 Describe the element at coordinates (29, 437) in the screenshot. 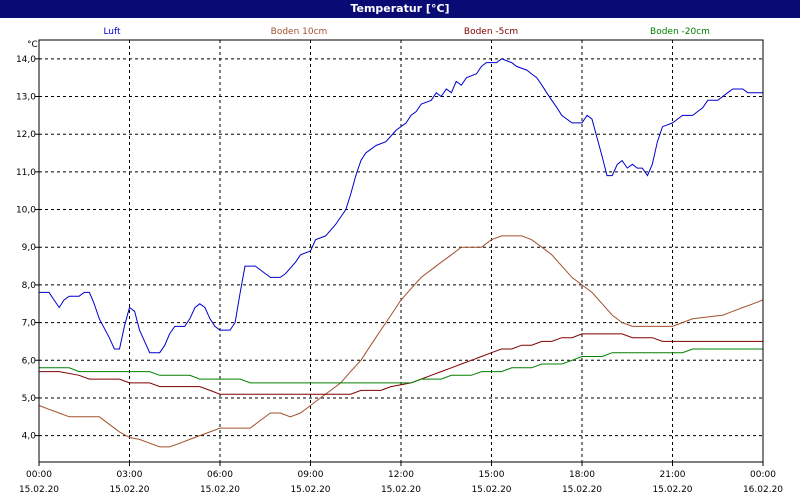

I see `y-tick-label: 4,0` at that location.